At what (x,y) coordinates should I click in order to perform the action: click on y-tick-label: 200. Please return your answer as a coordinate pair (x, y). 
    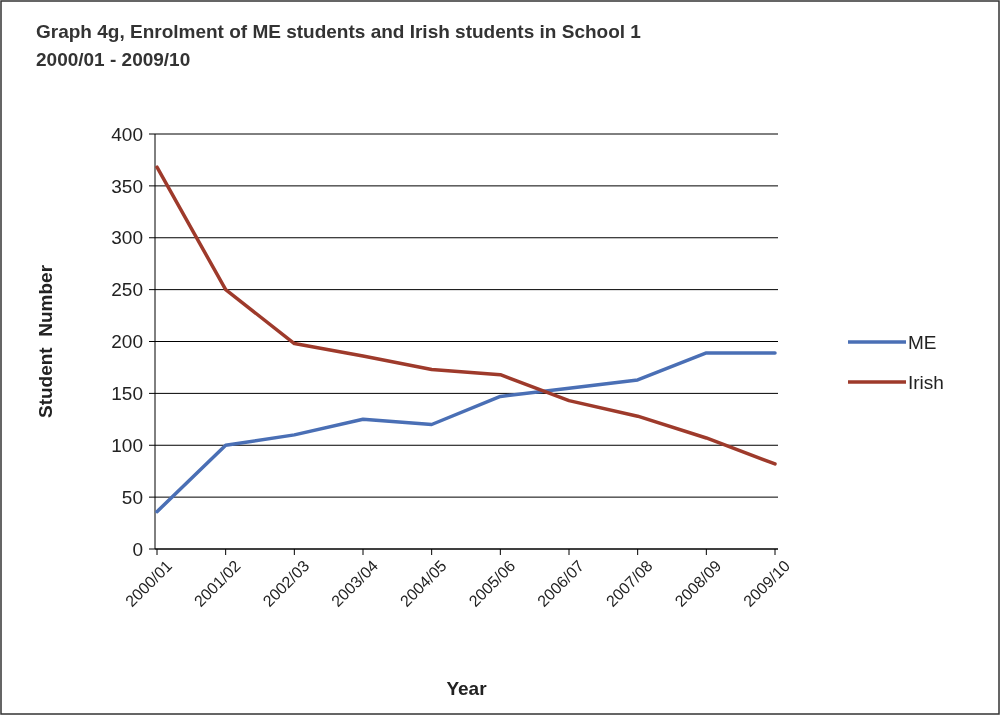
    Looking at the image, I should click on (127, 342).